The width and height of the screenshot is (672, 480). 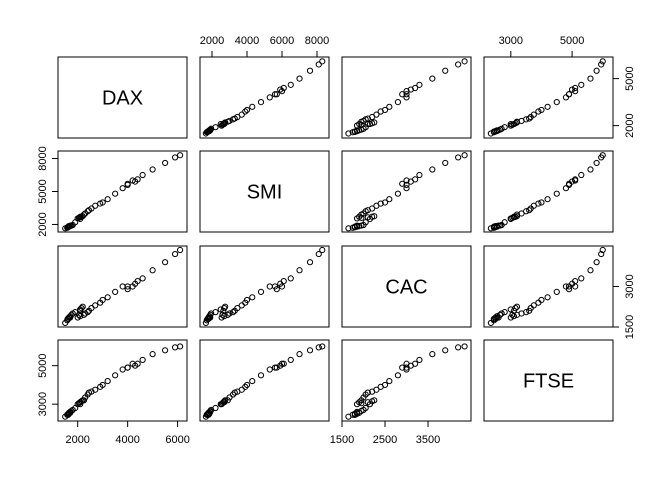 I want to click on x-tick-label: 3500, so click(x=428, y=440).